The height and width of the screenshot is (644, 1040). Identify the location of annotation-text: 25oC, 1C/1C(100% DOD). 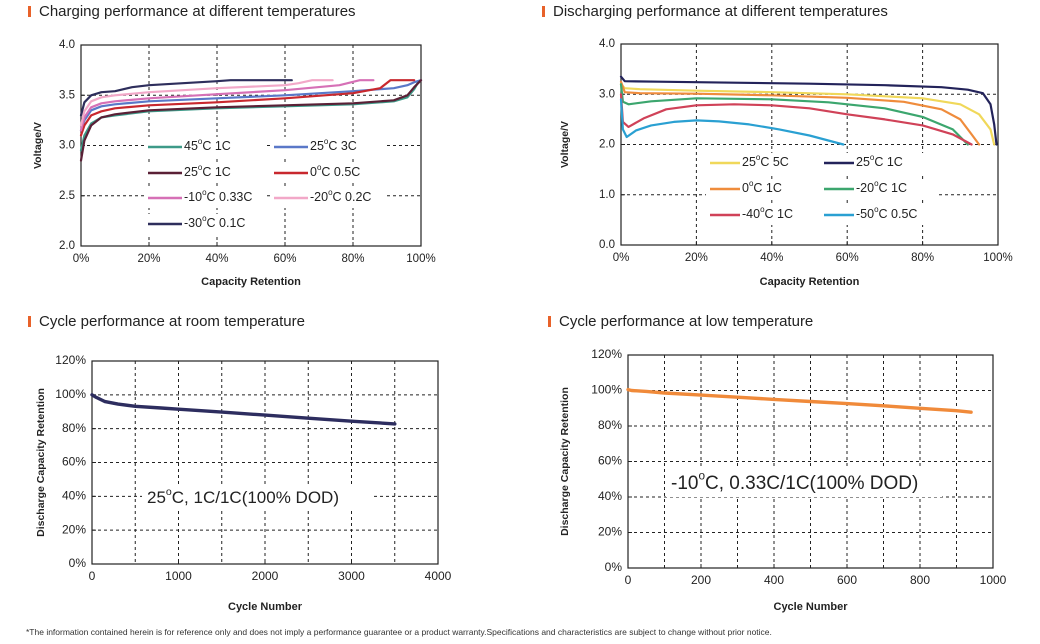
(243, 497).